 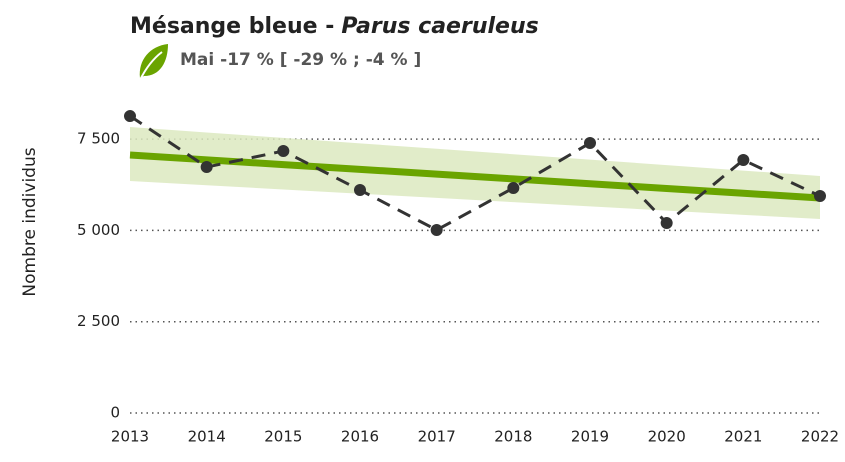 What do you see at coordinates (743, 437) in the screenshot?
I see `x-tick-label: 2021` at bounding box center [743, 437].